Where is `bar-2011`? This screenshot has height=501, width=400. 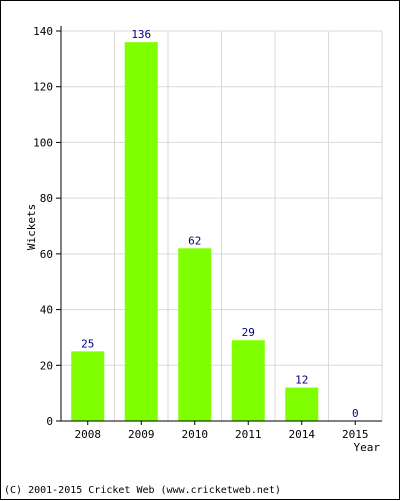
bar-2011 is located at coordinates (248, 380).